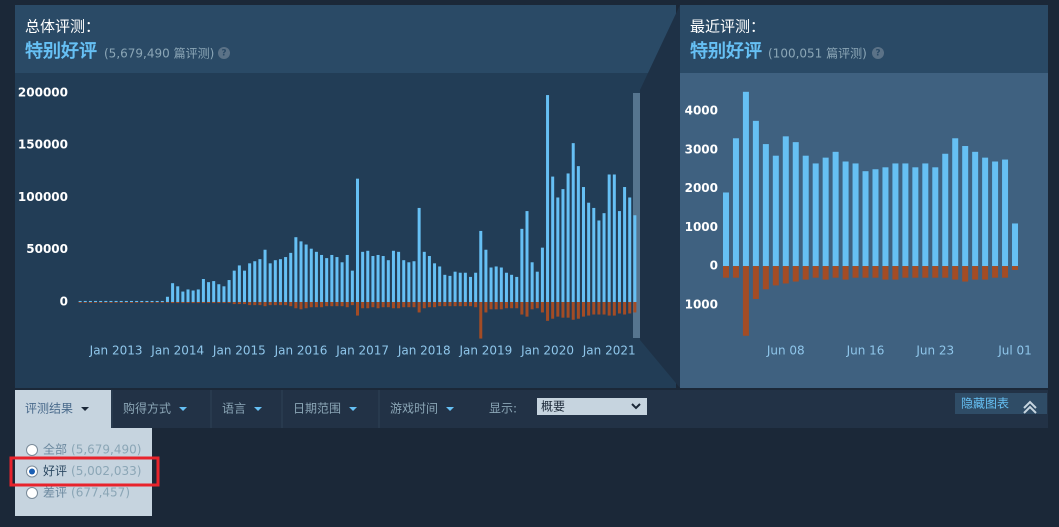  I want to click on display-select, so click(592, 406).